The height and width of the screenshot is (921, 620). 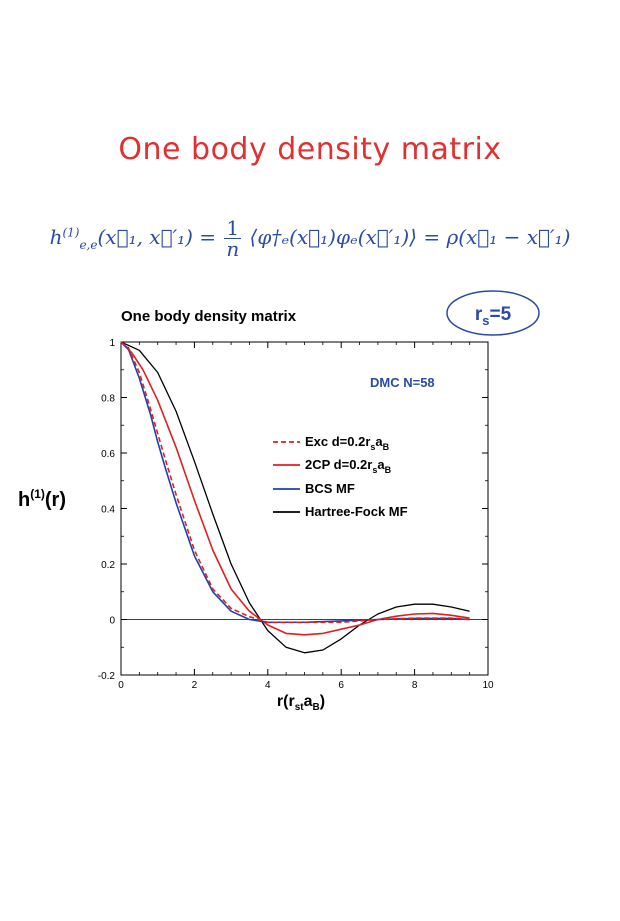 I want to click on dmc-annotation: DMC N=58, so click(x=402, y=382).